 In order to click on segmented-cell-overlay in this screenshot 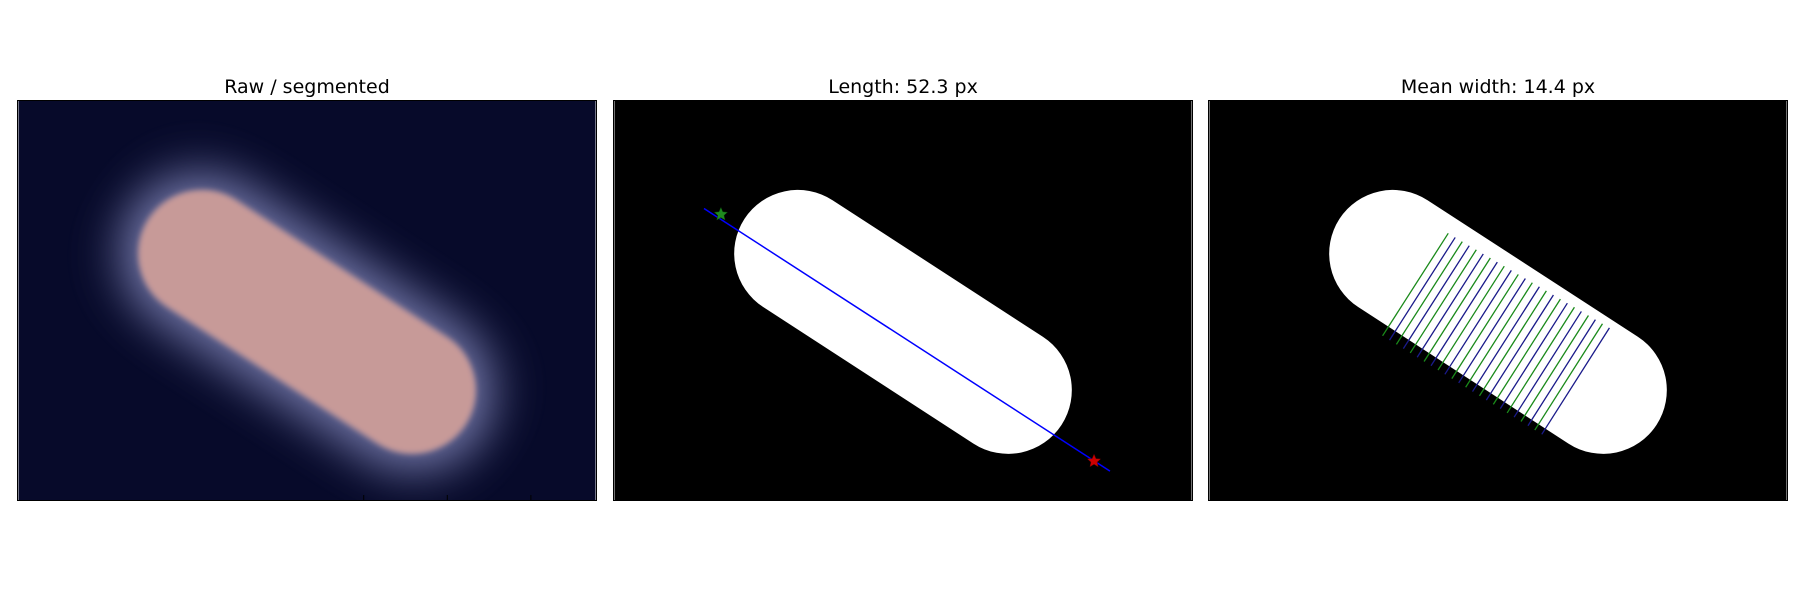, I will do `click(307, 321)`.